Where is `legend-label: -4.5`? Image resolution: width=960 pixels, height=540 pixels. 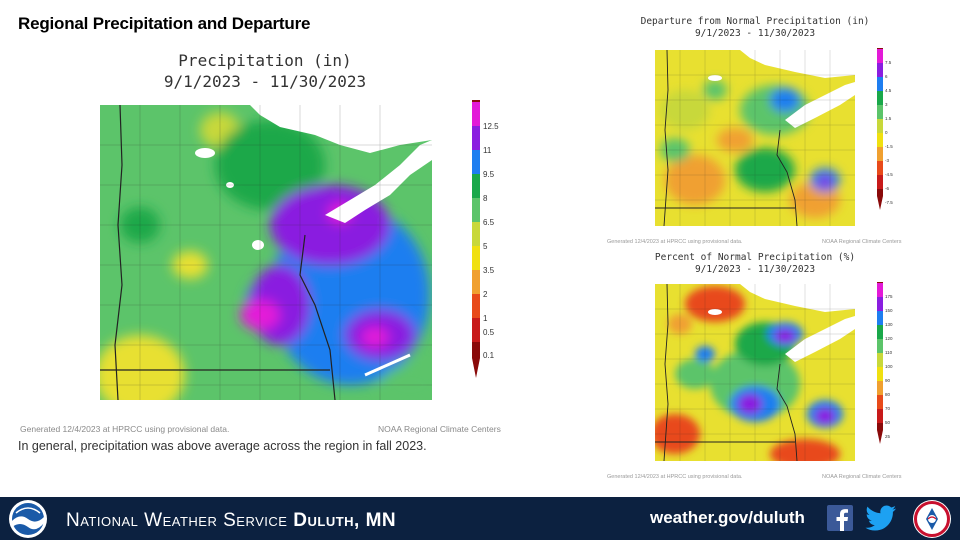 legend-label: -4.5 is located at coordinates (889, 174).